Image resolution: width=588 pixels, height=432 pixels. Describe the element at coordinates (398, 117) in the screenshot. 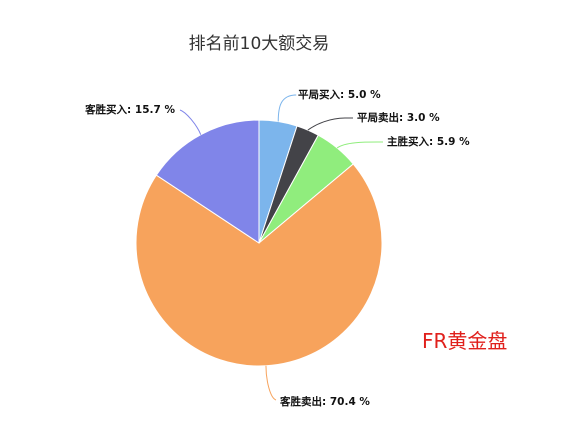

I see `slice-label-2: 平局卖出: 3.0 %` at that location.